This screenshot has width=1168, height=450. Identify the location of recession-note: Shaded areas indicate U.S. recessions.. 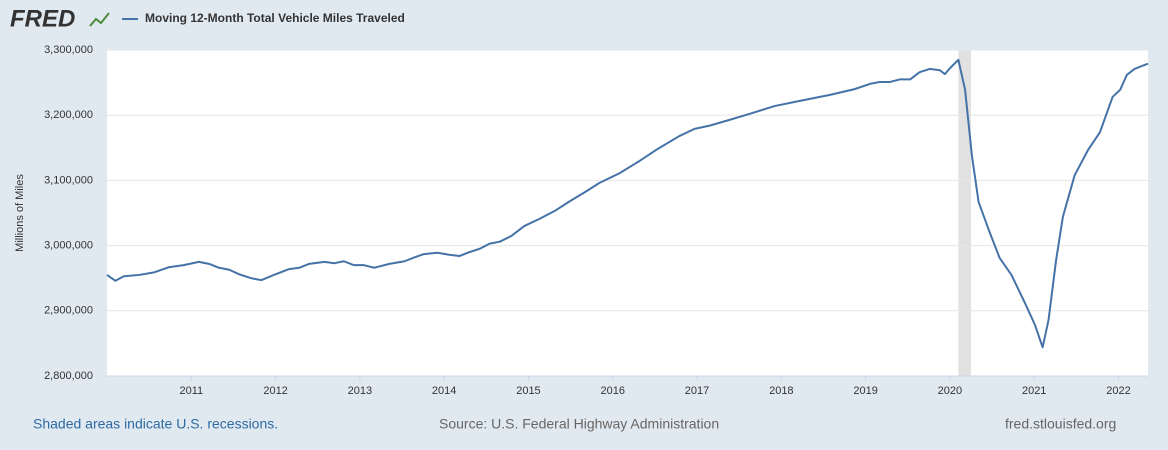
(155, 424).